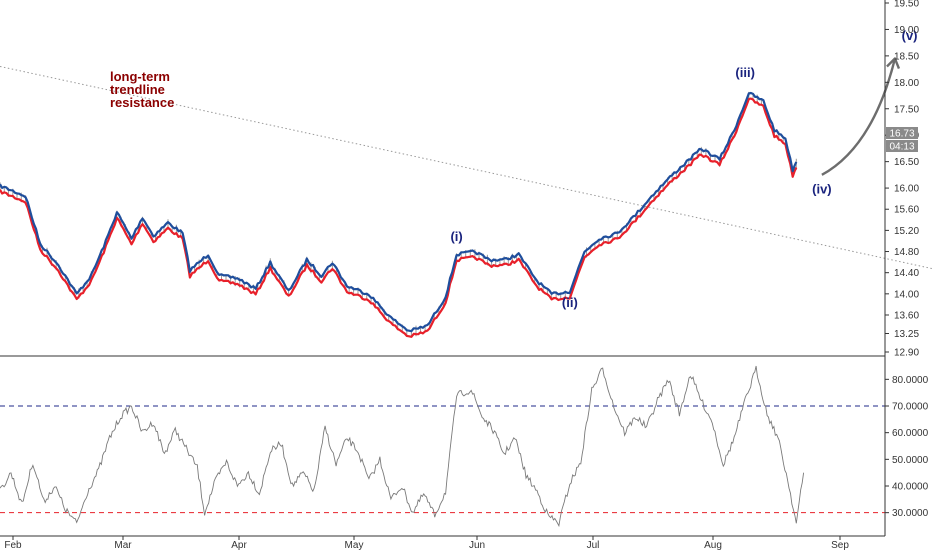  Describe the element at coordinates (906, 56) in the screenshot. I see `y-tick-label: 18.50` at that location.